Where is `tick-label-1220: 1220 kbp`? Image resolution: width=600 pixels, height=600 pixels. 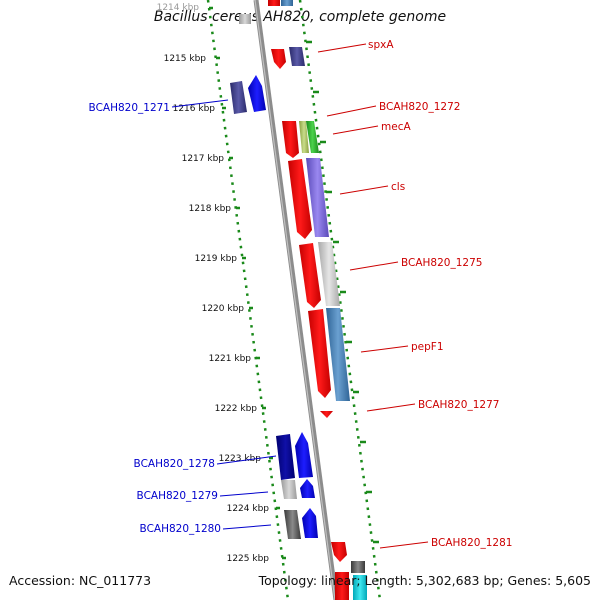 tick-label-1220: 1220 kbp is located at coordinates (223, 309).